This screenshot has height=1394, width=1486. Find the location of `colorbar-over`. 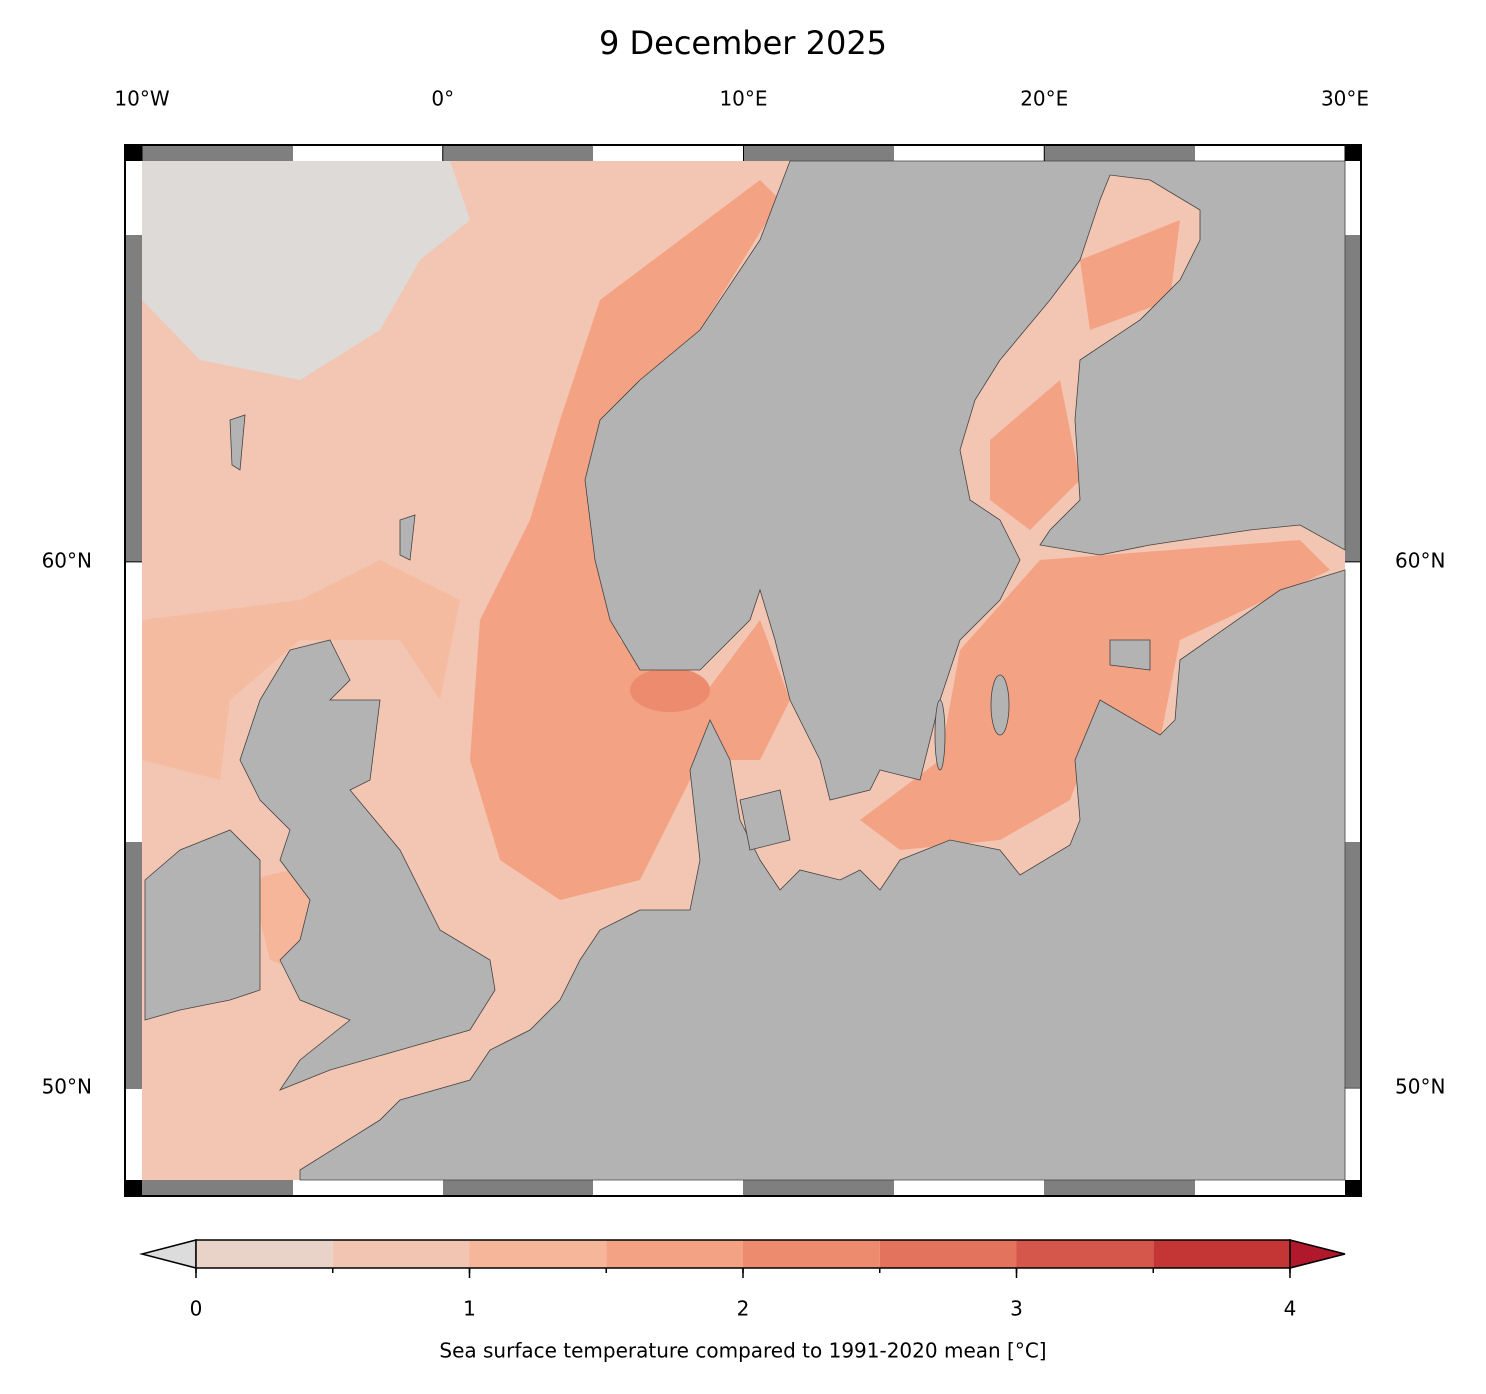

colorbar-over is located at coordinates (1317, 1254).